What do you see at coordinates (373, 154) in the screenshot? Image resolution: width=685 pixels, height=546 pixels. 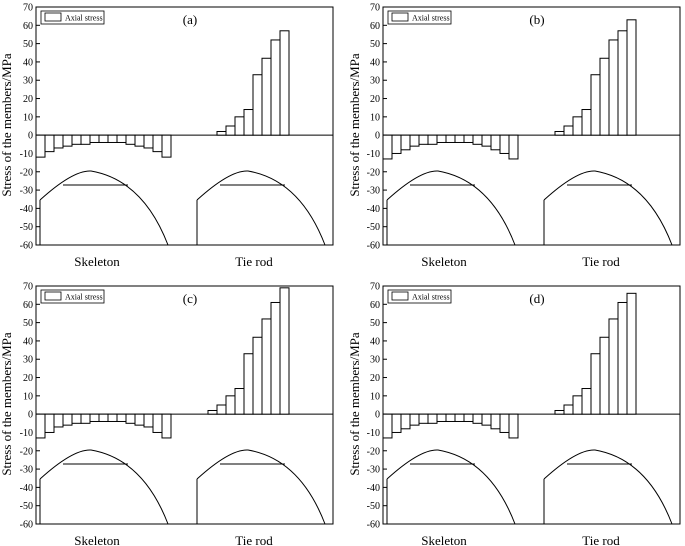 I see `y-tick-label: -10` at bounding box center [373, 154].